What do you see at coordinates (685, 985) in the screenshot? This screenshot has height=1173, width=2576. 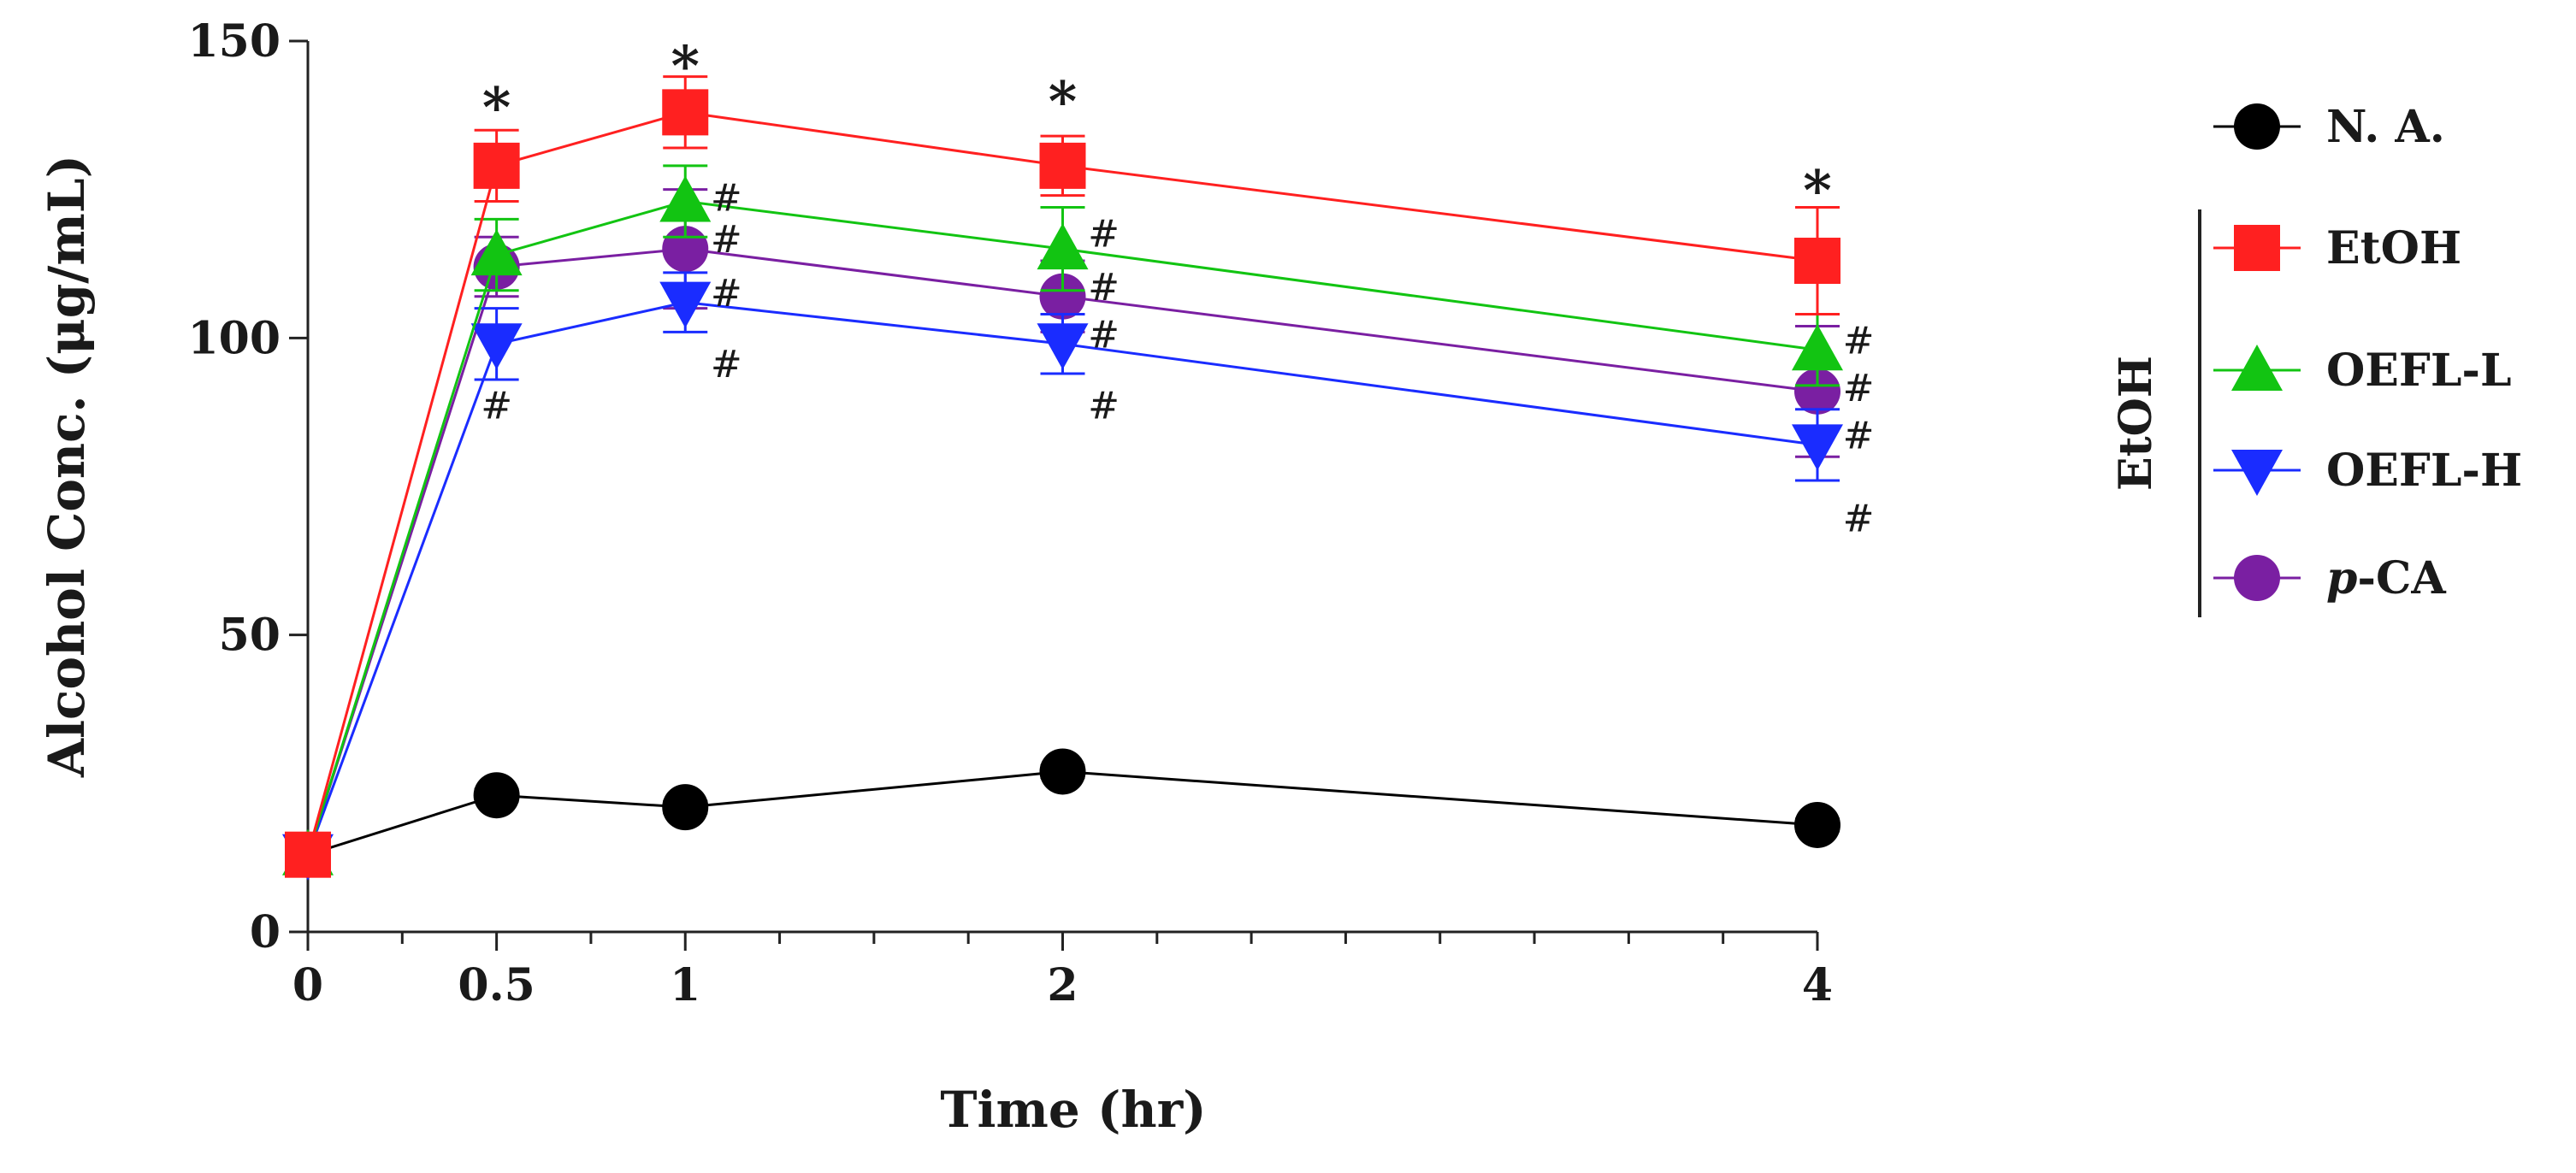 I see `x-tick-label: 1` at bounding box center [685, 985].